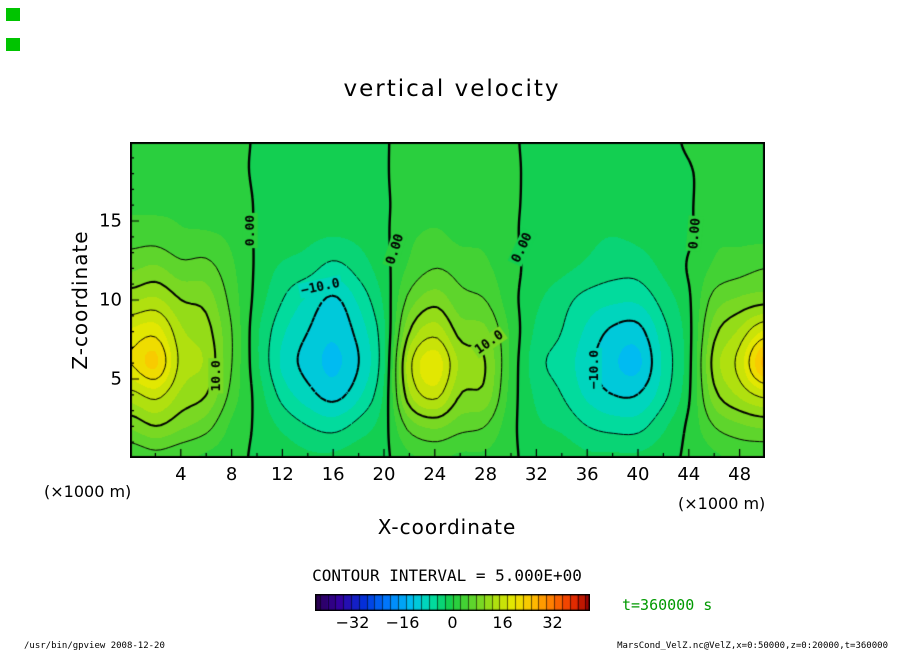 The width and height of the screenshot is (904, 654). Describe the element at coordinates (502, 622) in the screenshot. I see `colorbar-tick-label: 16` at that location.